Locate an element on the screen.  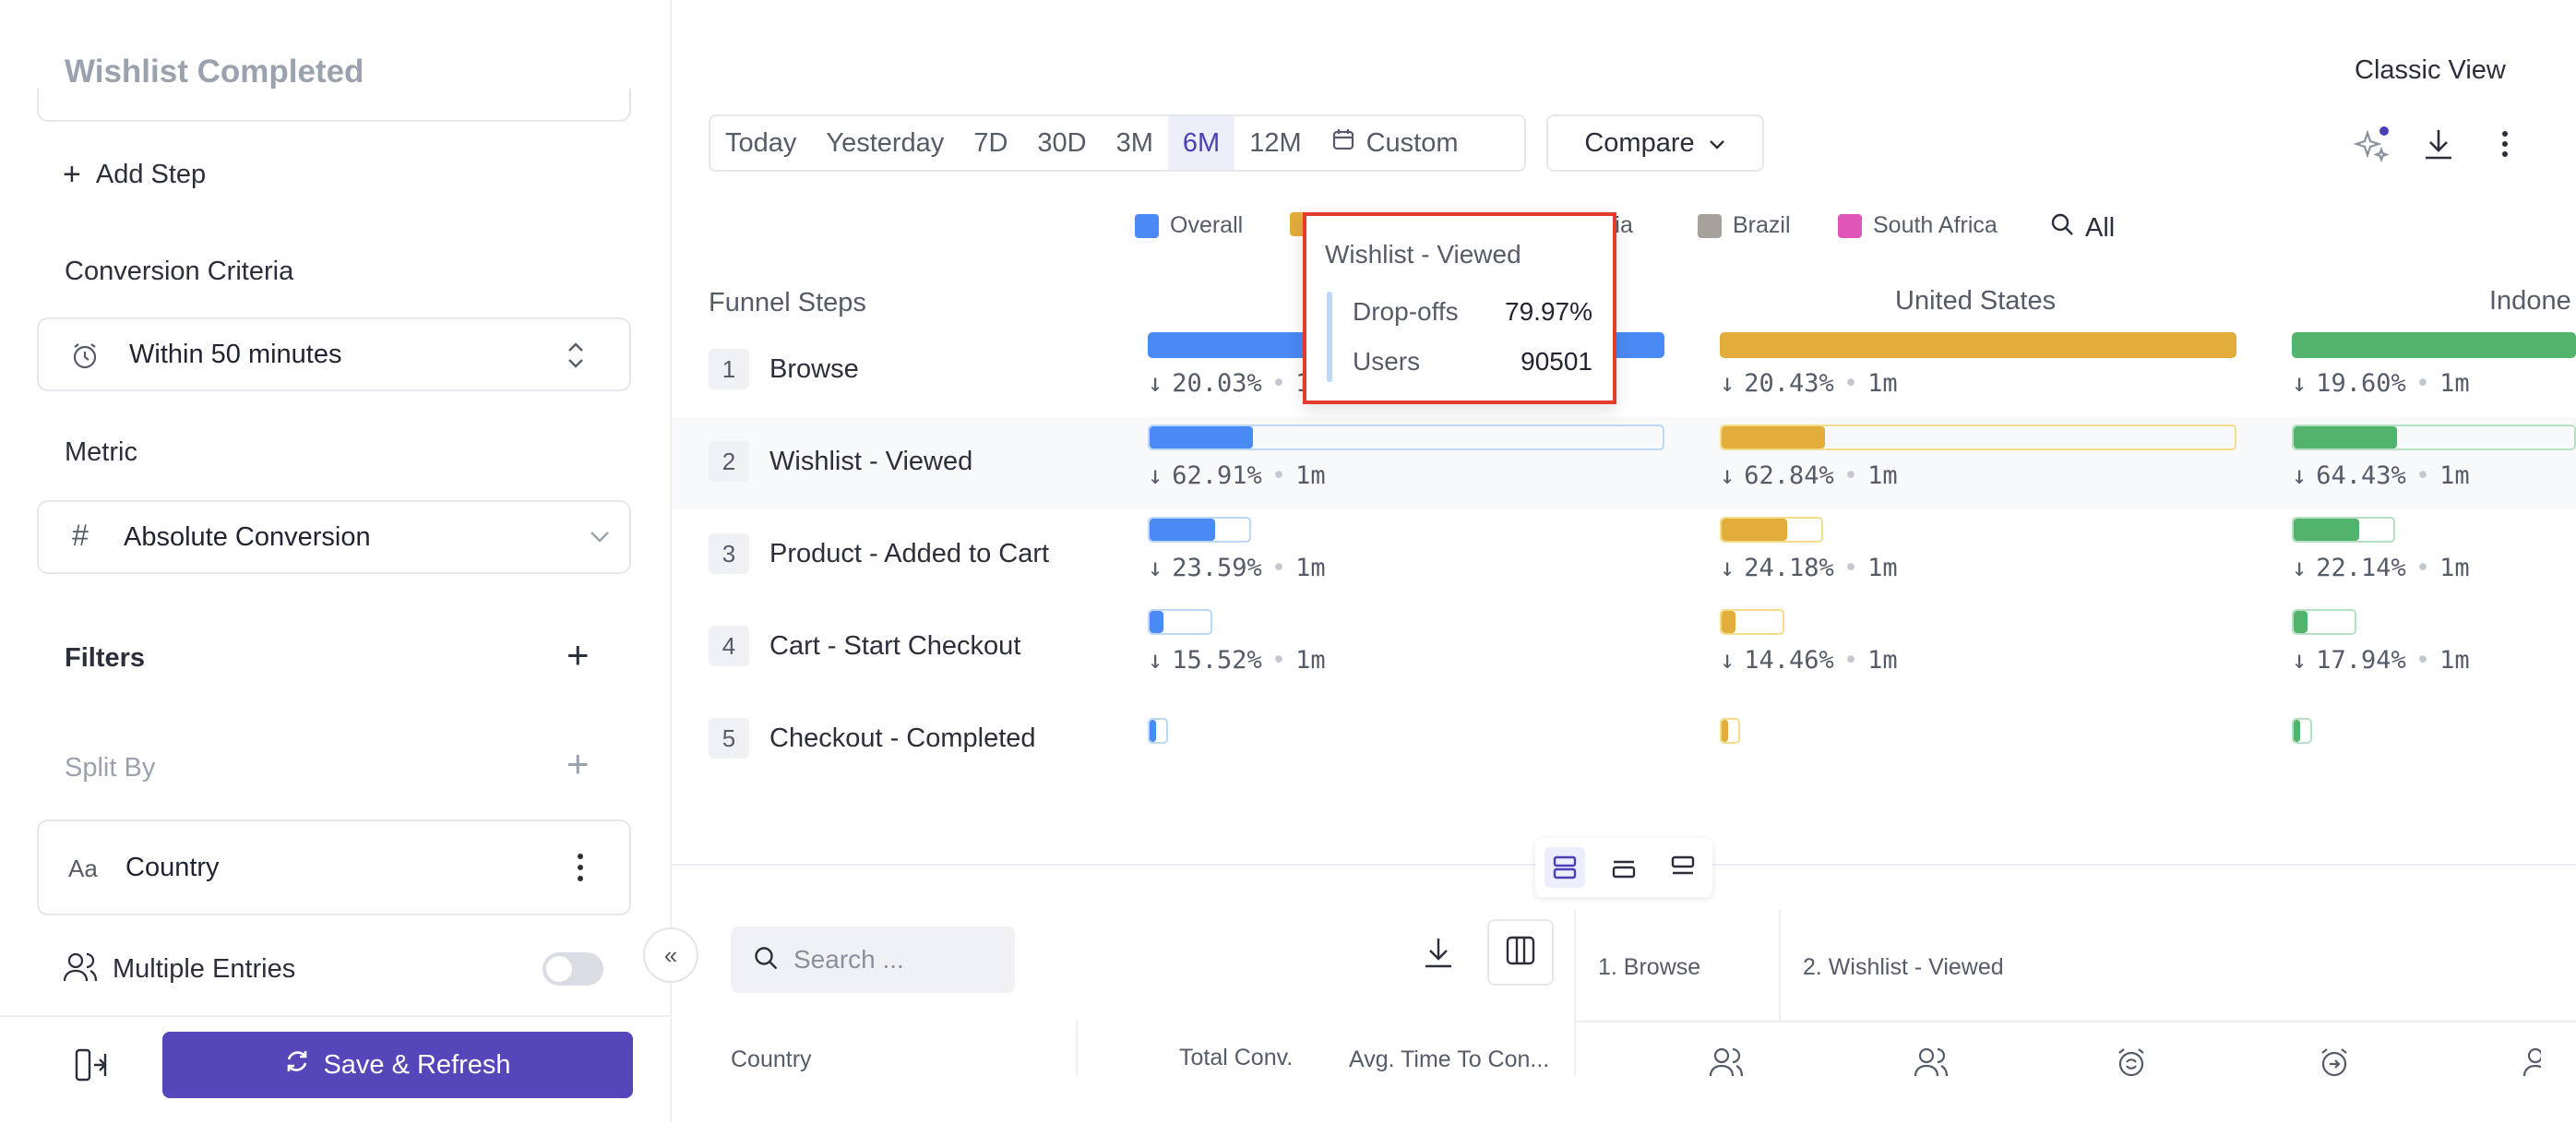
toggle-knob is located at coordinates (559, 969).